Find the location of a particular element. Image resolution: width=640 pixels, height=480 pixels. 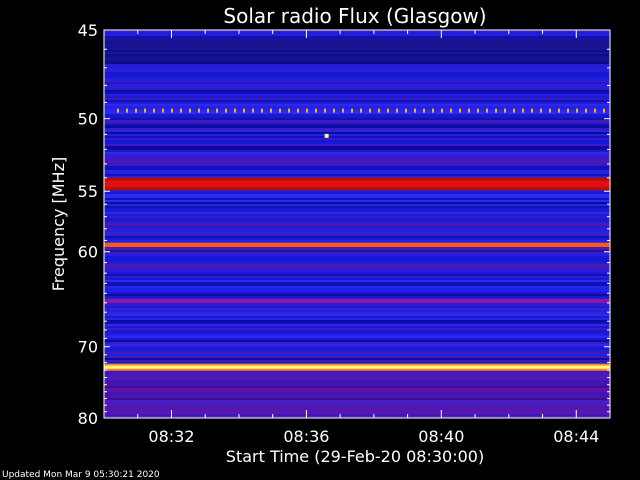

y-axis-label: Frequency [MHz] is located at coordinates (58, 224).